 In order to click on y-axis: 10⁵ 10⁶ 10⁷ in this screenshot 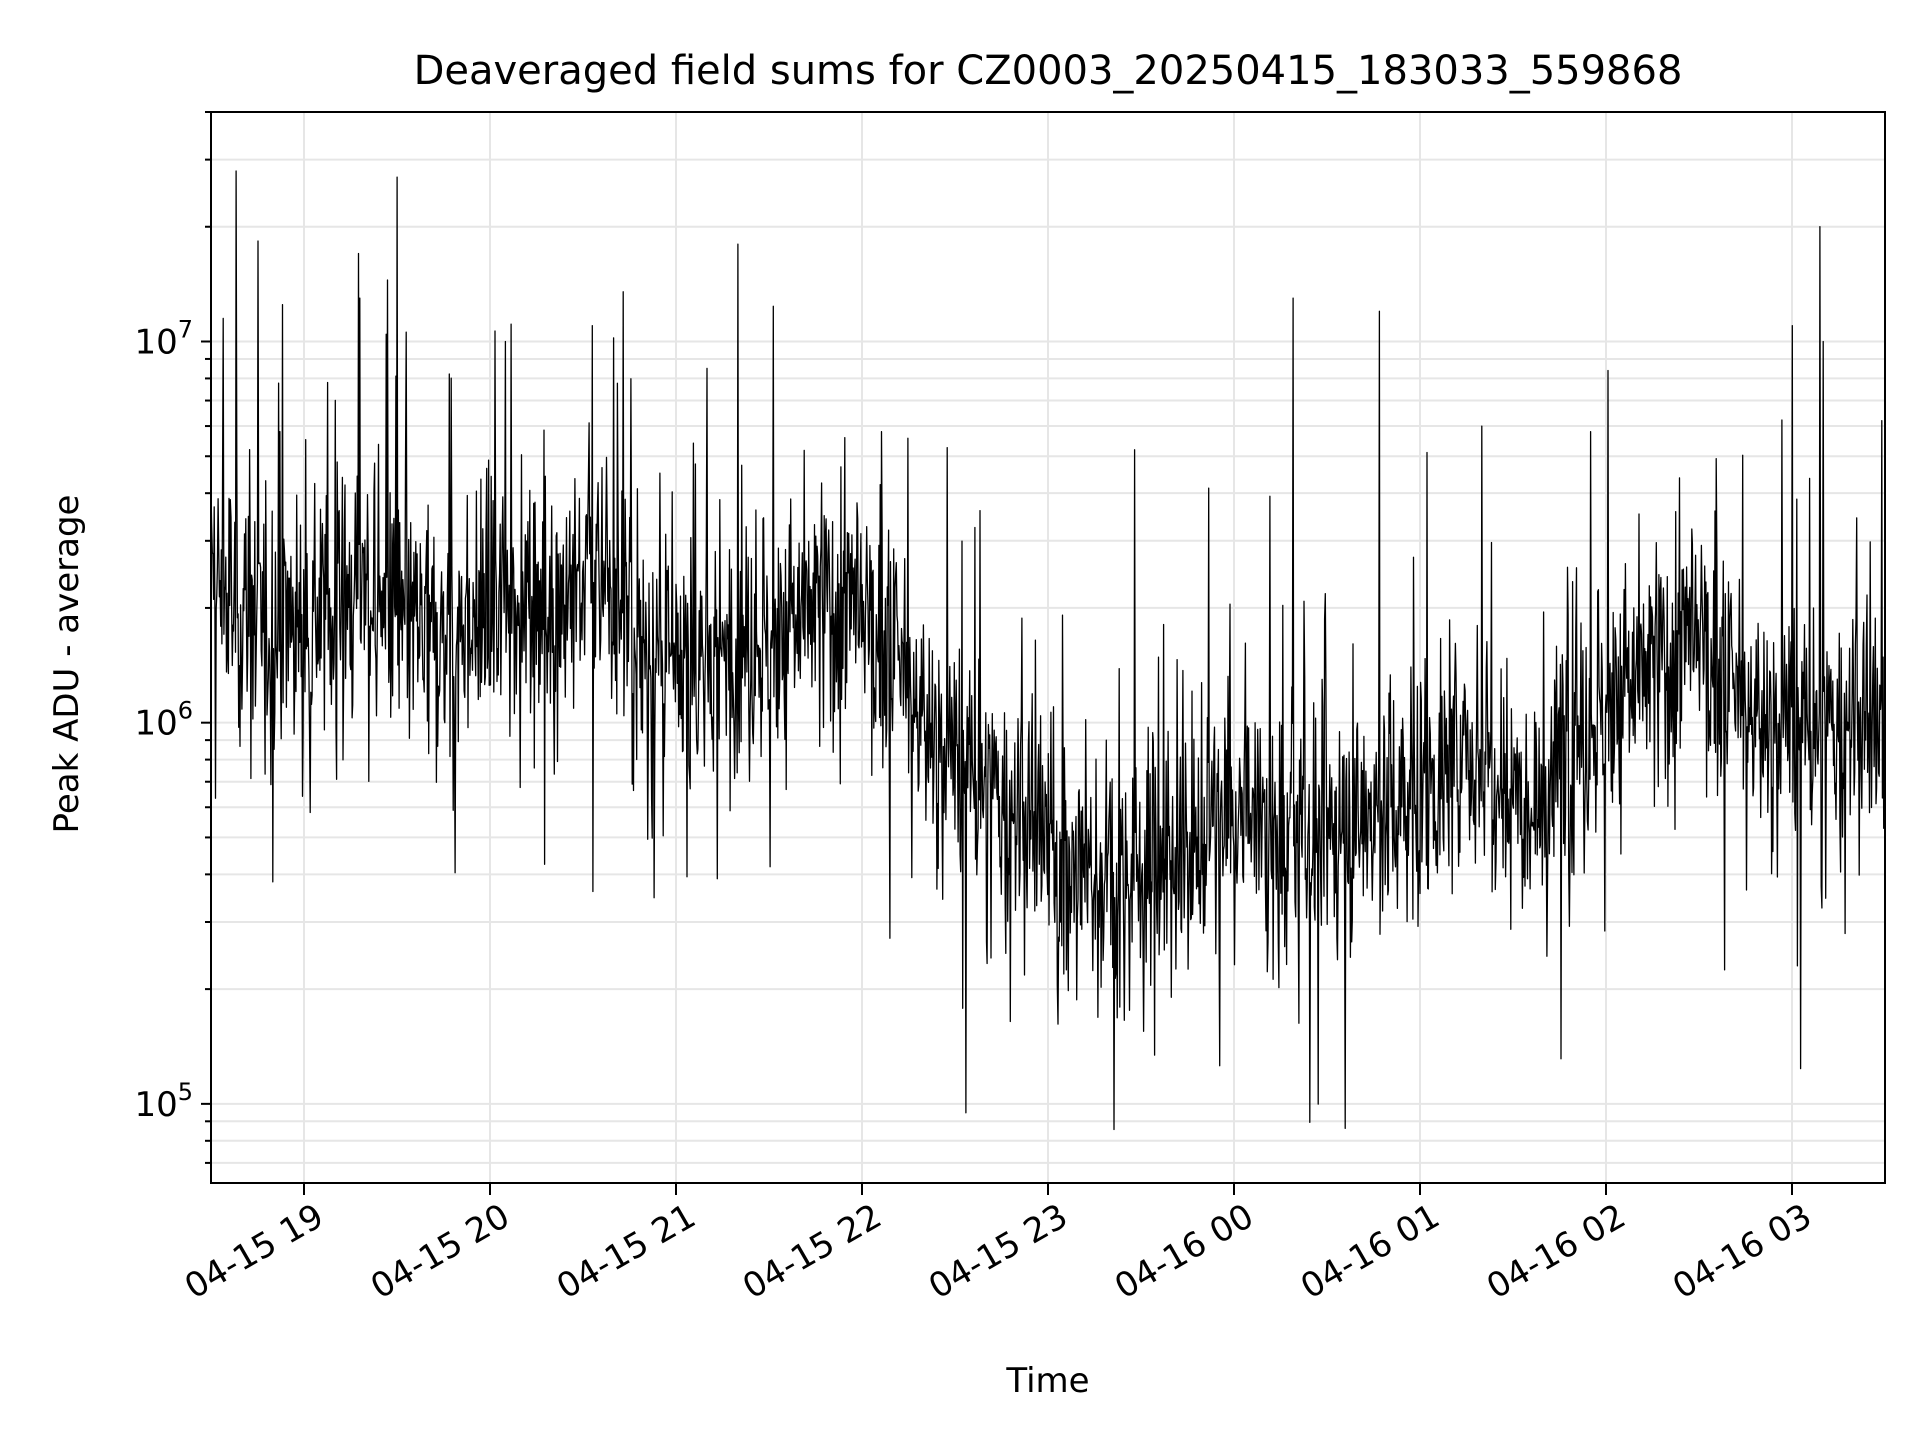, I will do `click(172, 637)`.